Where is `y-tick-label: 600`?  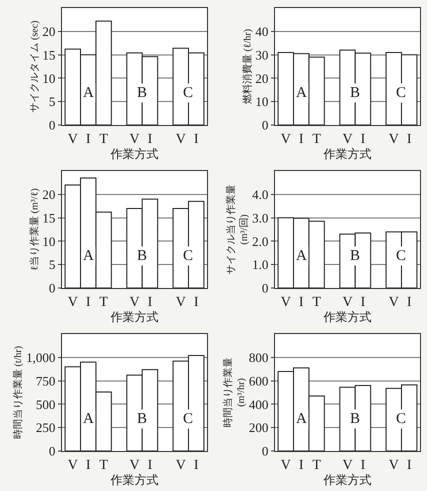
y-tick-label: 600 is located at coordinates (258, 380).